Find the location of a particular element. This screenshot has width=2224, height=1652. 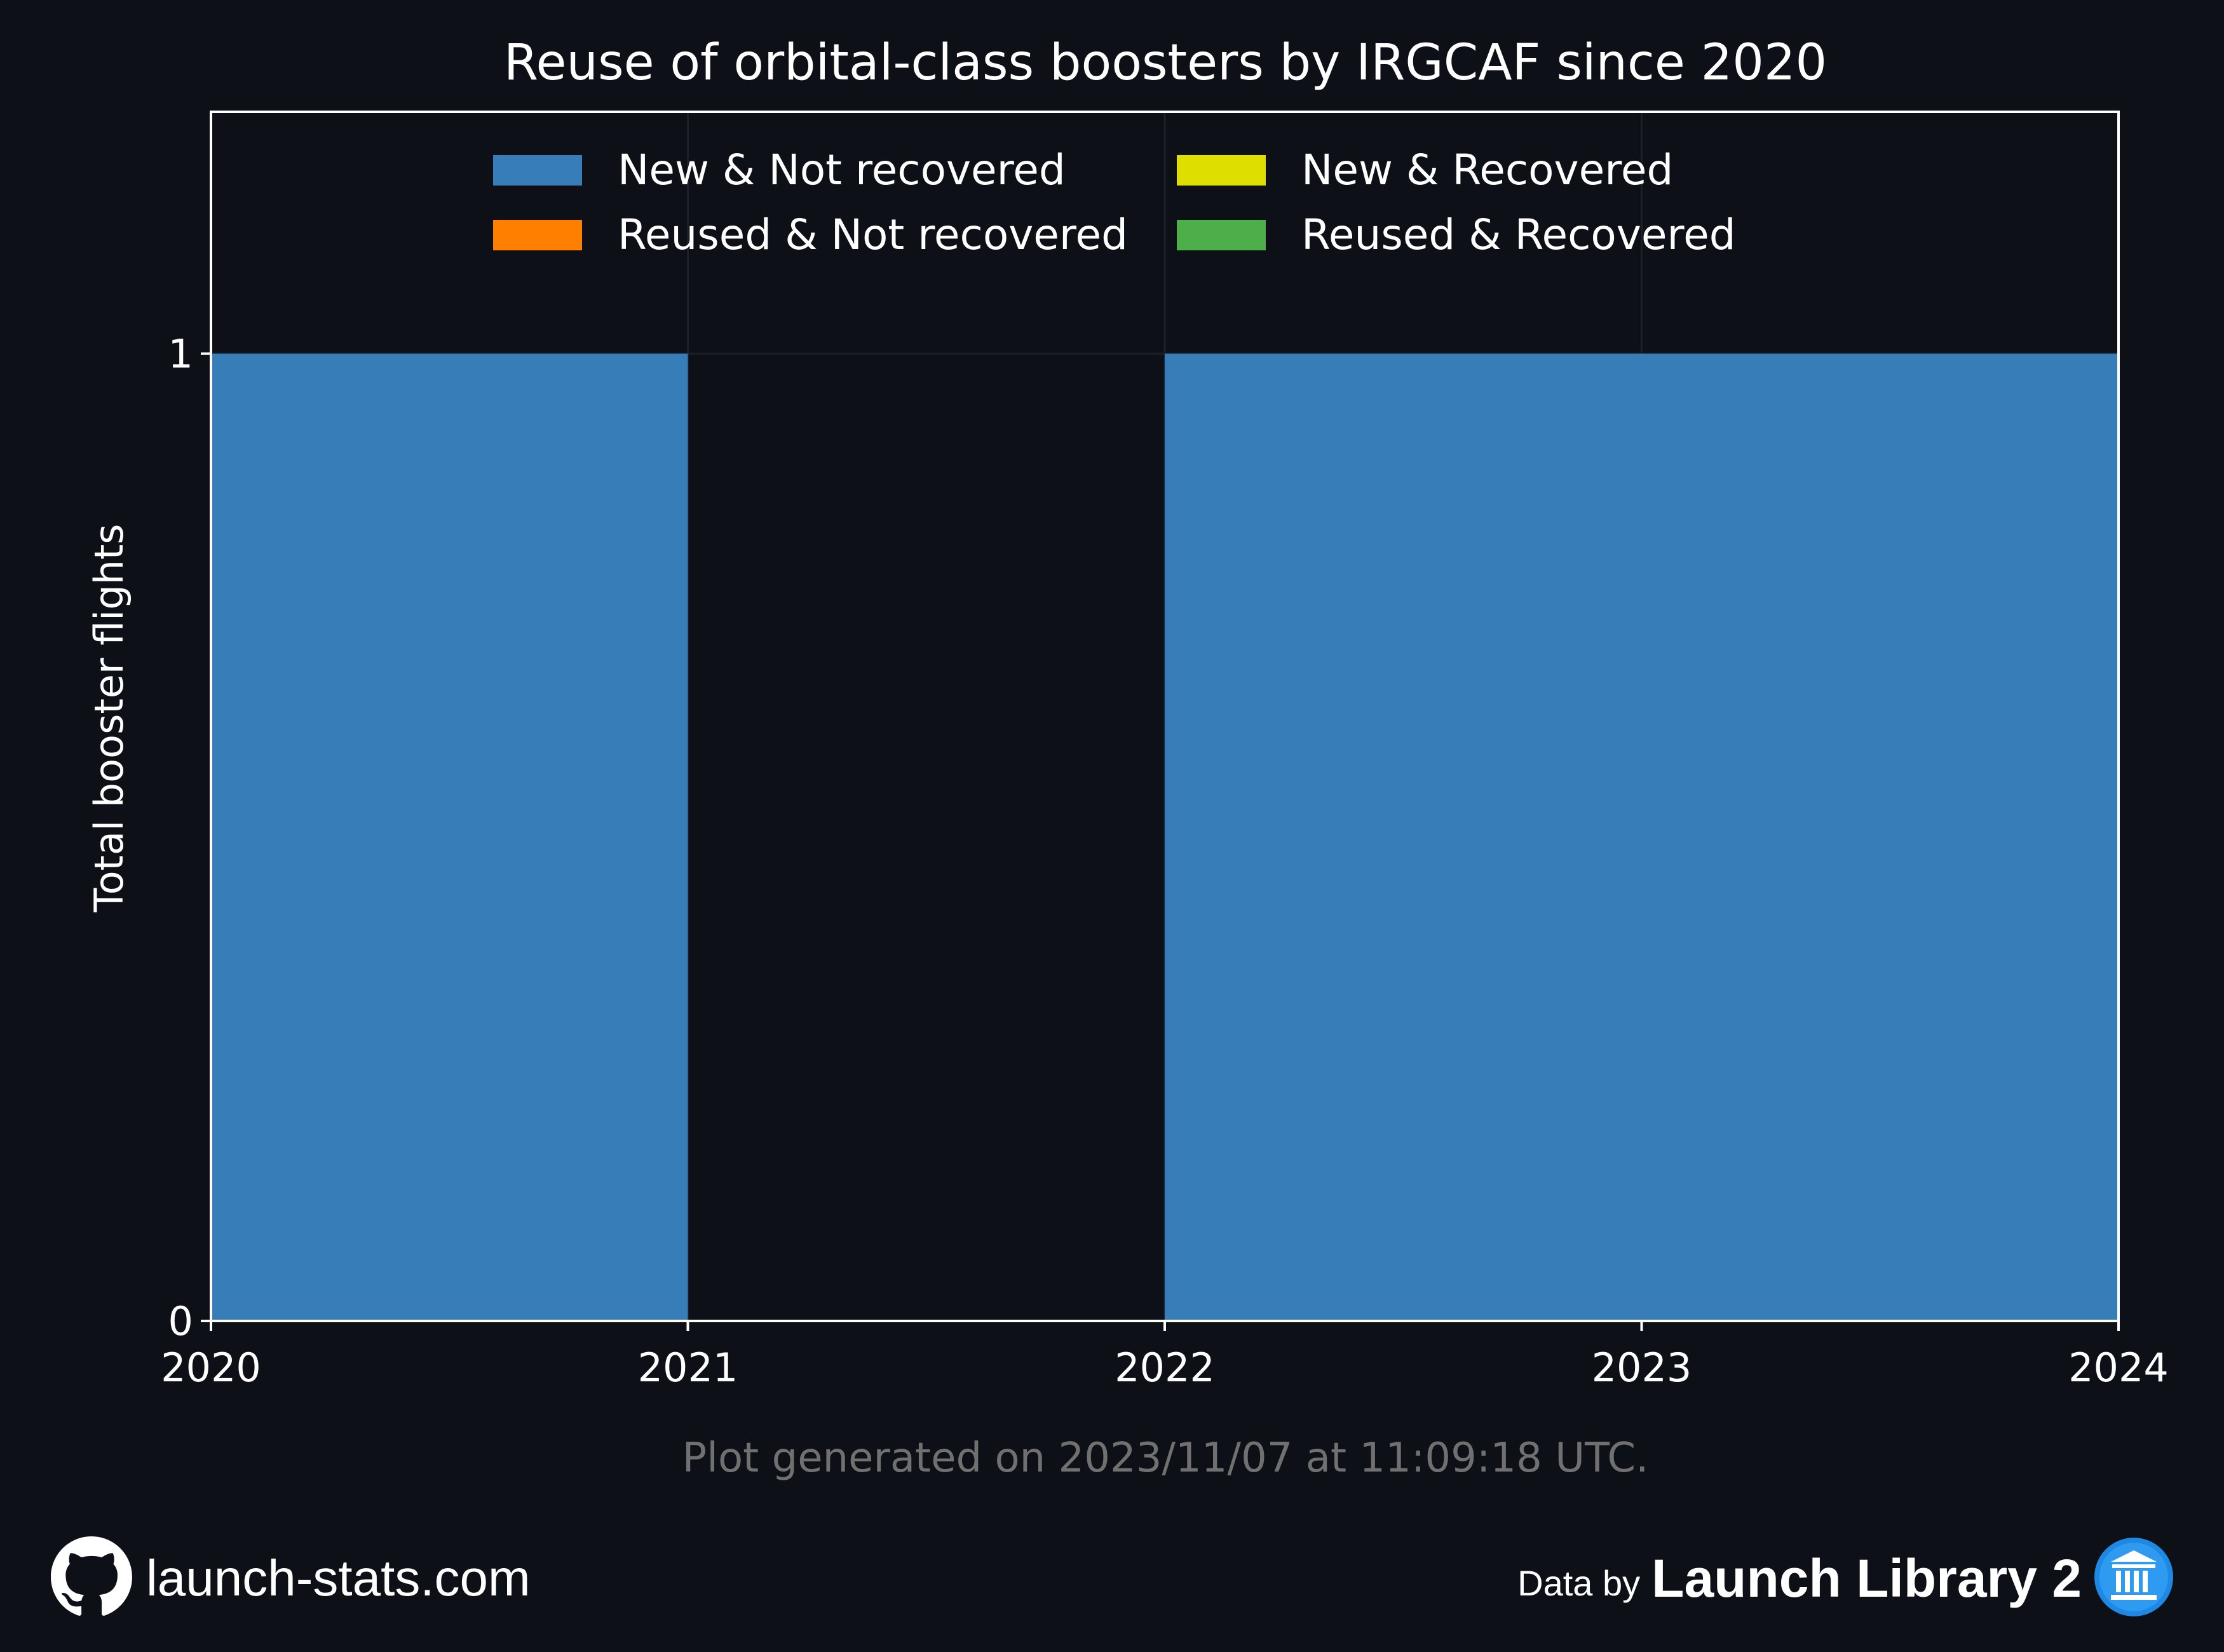

x-tick-label: 2024 is located at coordinates (2118, 1368).